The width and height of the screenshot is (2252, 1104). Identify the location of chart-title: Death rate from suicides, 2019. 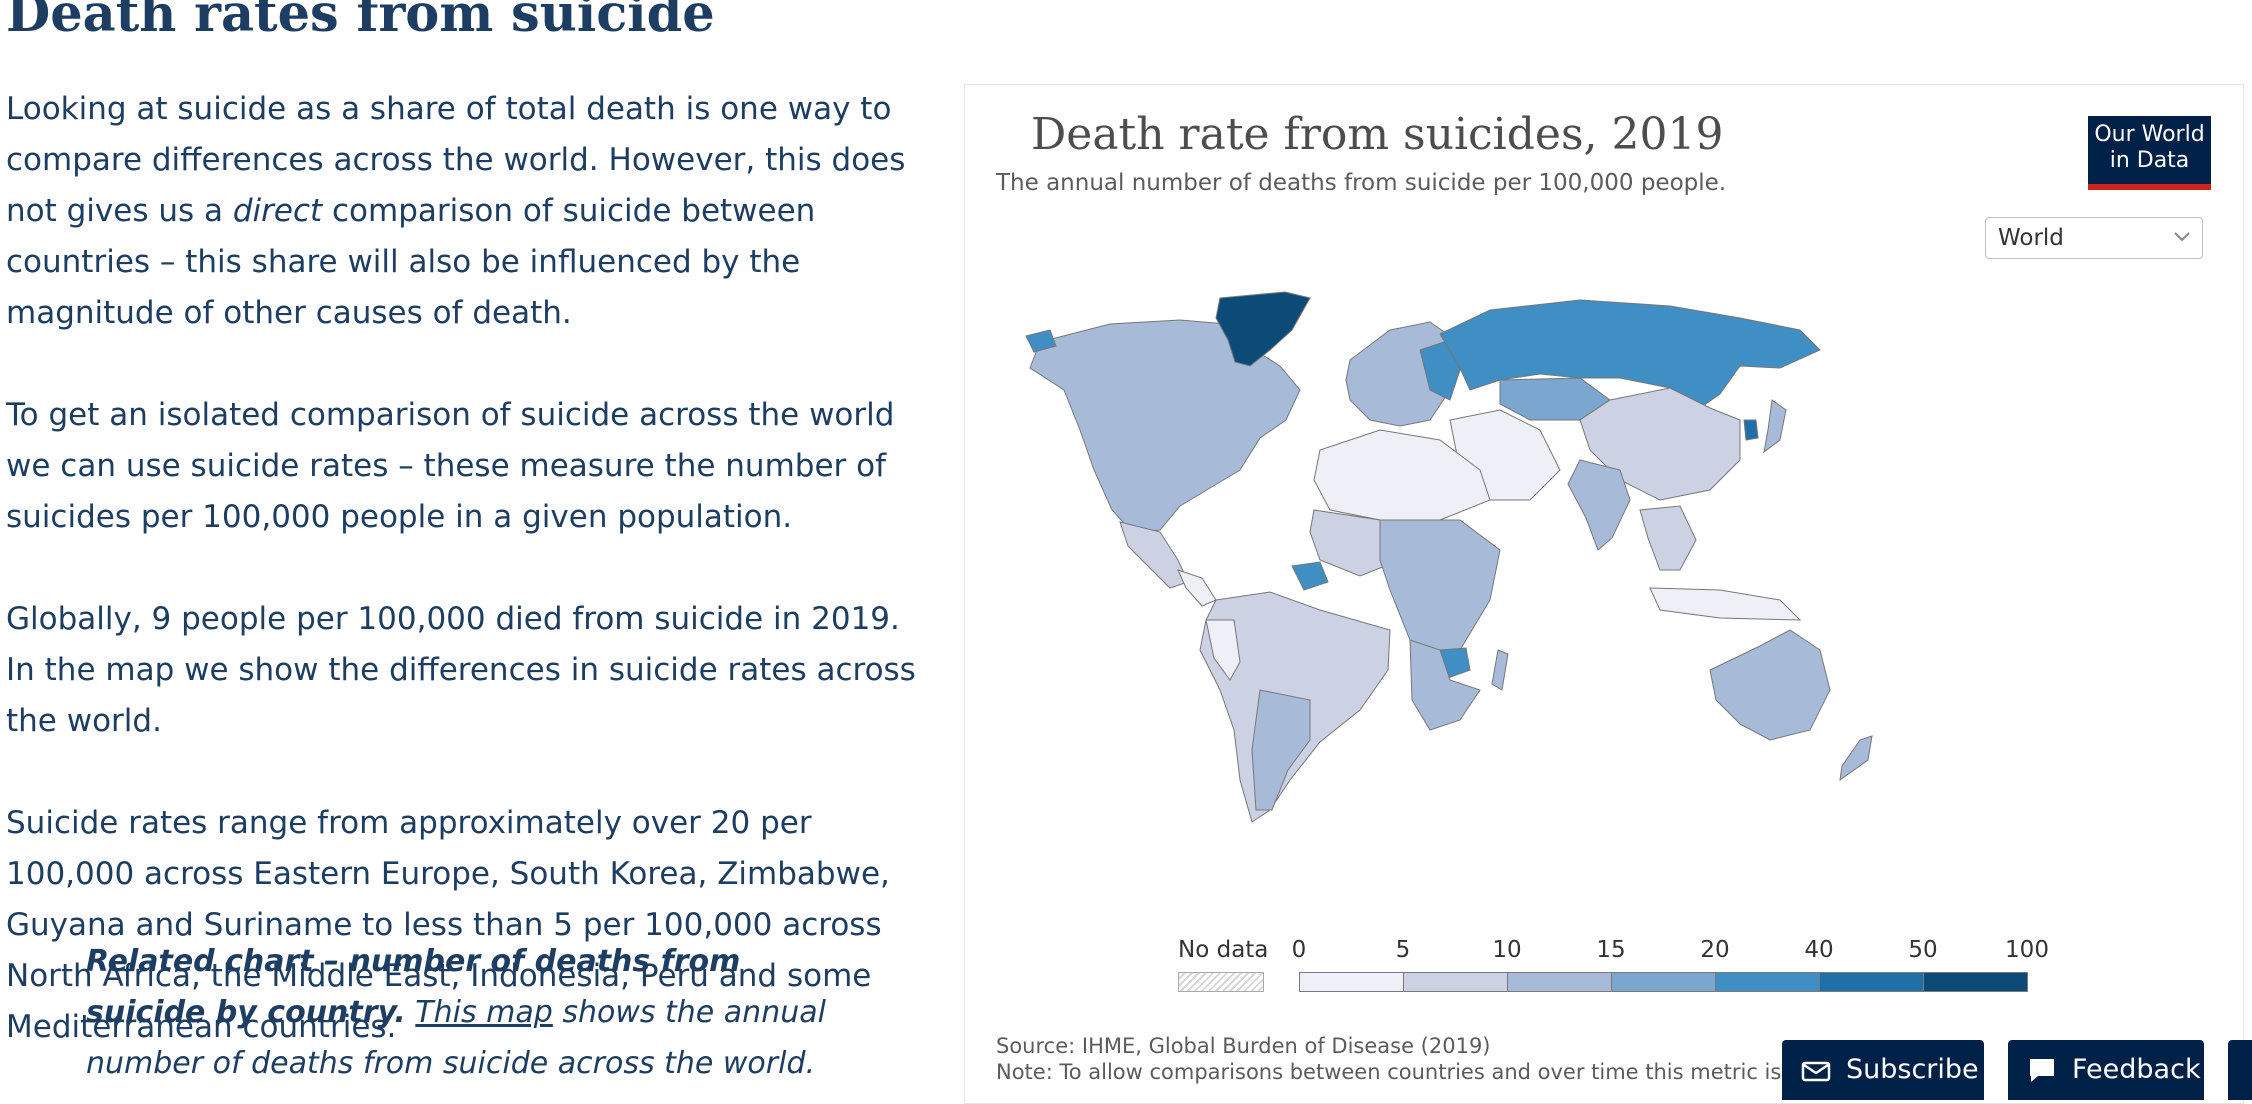
(1377, 134).